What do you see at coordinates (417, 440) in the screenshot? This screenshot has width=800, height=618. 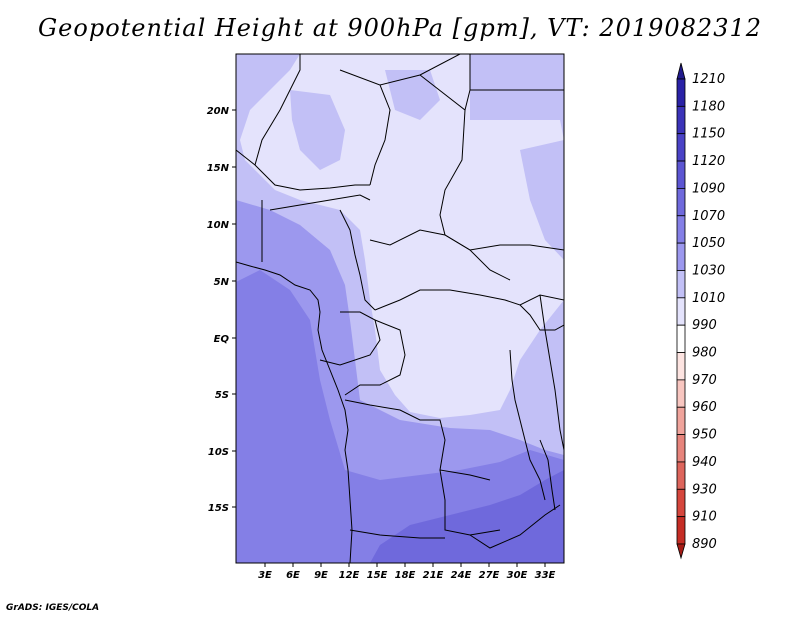 I see `border-drc-angola` at bounding box center [417, 440].